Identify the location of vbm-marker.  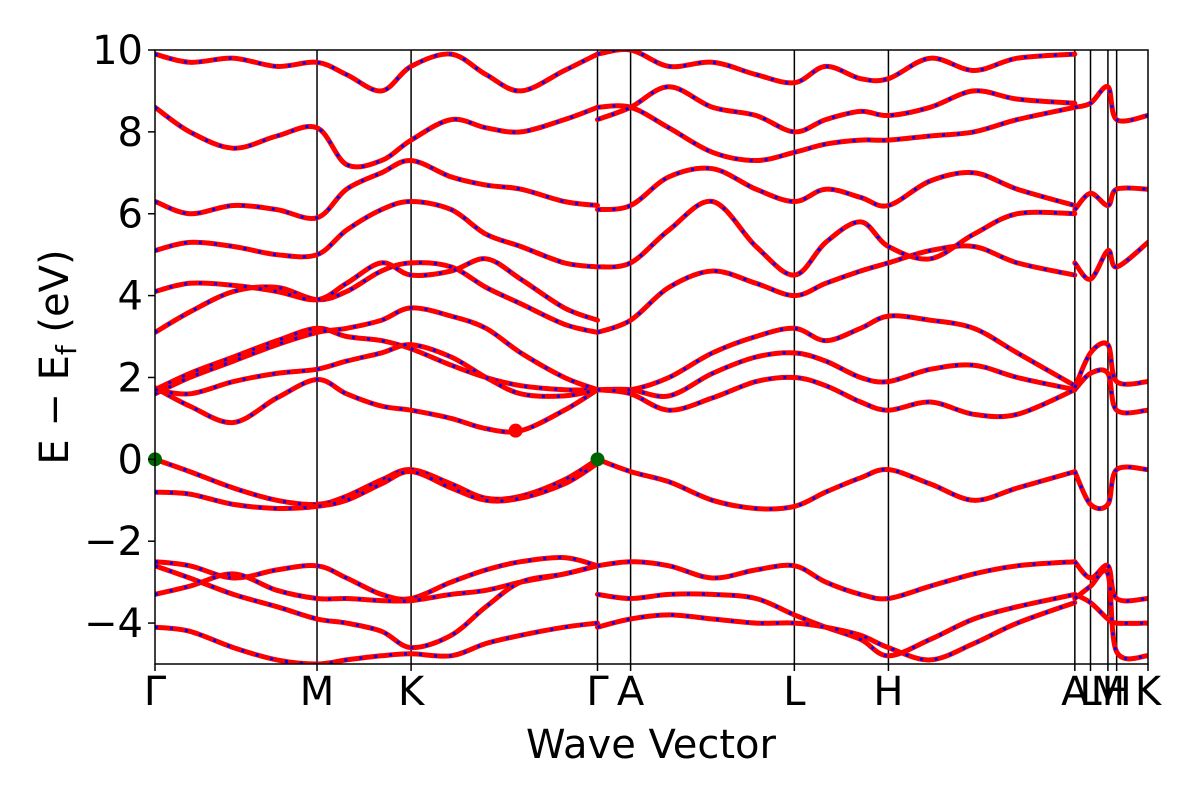
(597, 459).